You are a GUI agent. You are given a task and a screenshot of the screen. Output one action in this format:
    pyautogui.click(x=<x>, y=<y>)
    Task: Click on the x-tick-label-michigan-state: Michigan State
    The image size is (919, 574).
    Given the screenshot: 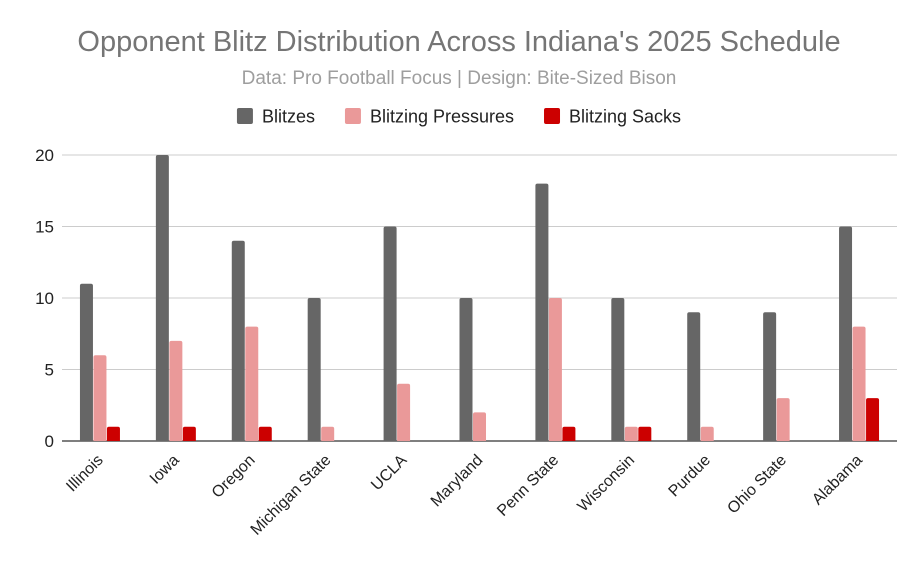 What is the action you would take?
    pyautogui.click(x=291, y=495)
    